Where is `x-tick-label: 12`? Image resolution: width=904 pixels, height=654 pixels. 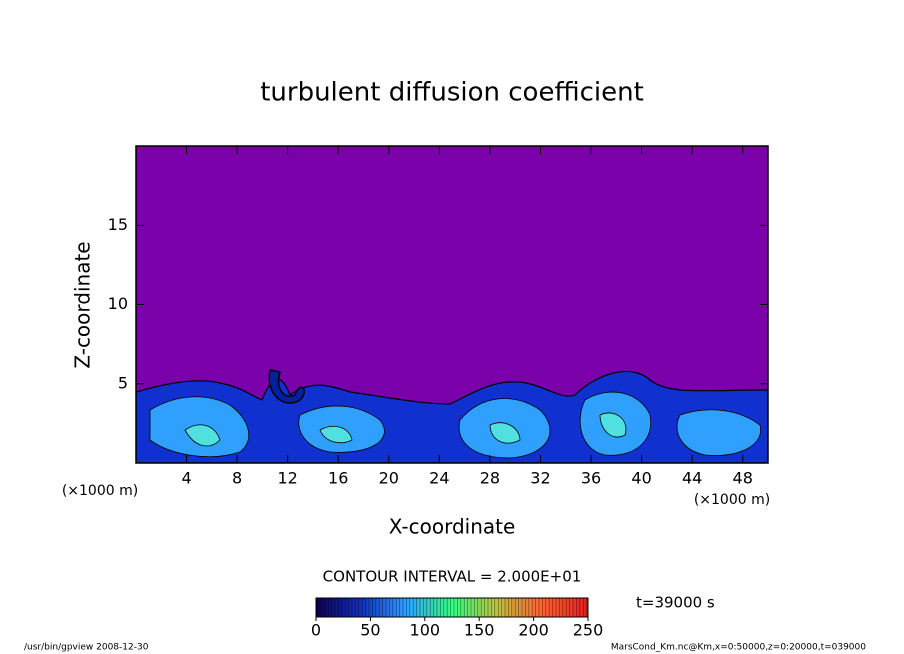
x-tick-label: 12 is located at coordinates (288, 478).